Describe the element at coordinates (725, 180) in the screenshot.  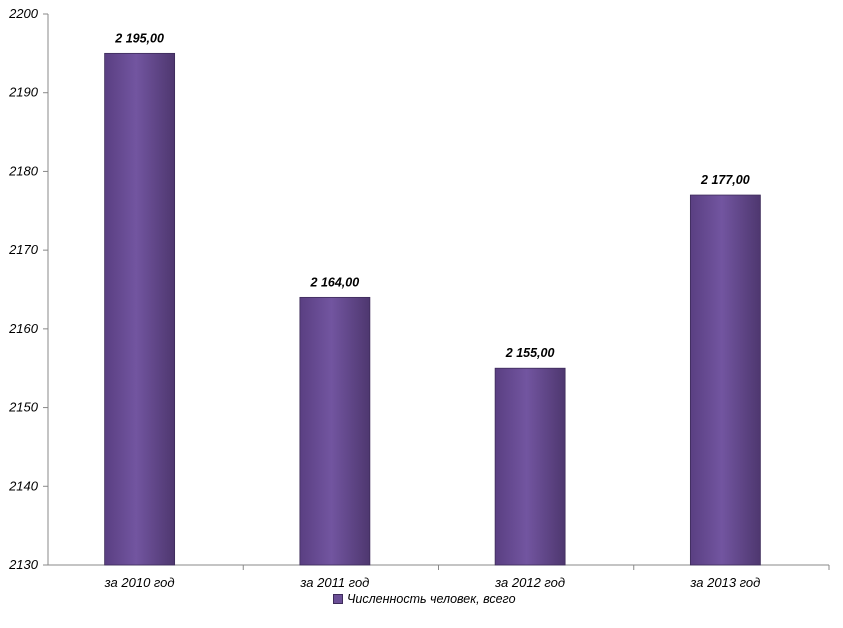
I see `data-label: 2 177,00` at that location.